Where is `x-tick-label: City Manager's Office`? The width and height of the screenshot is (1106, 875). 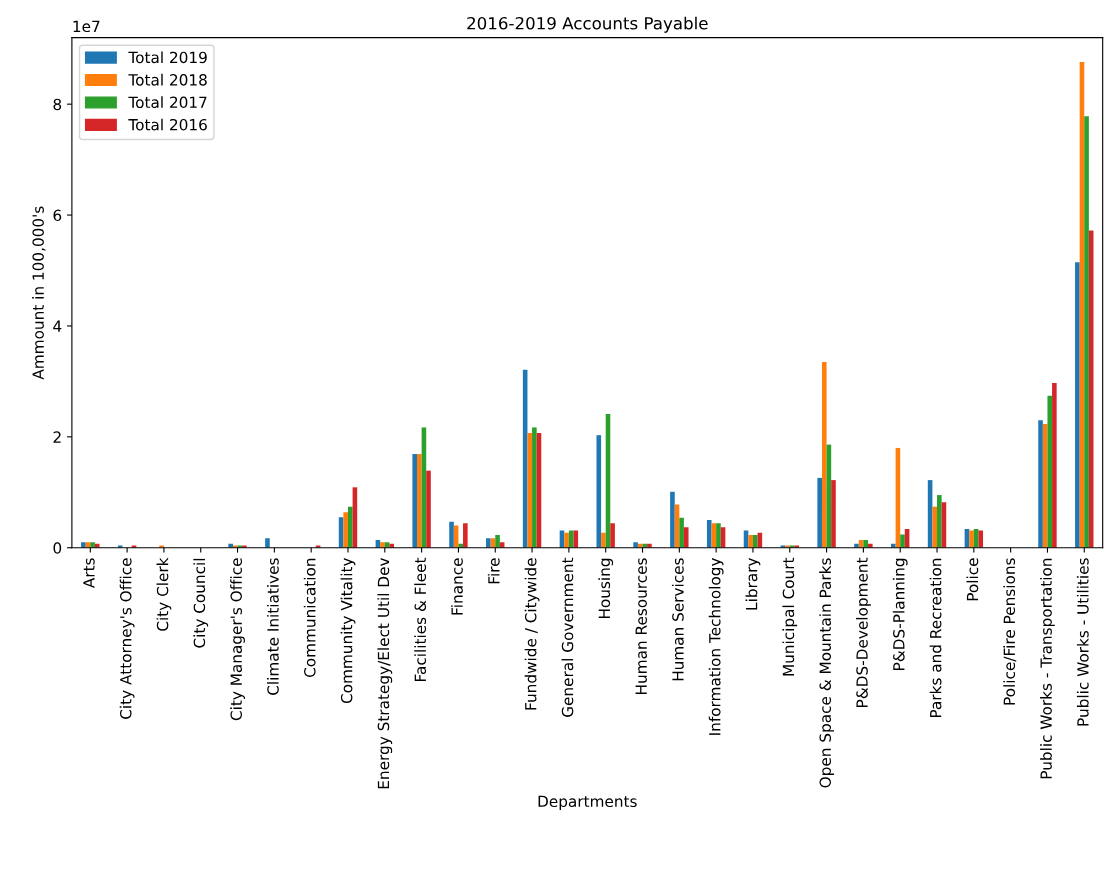 x-tick-label: City Manager's Office is located at coordinates (237, 639).